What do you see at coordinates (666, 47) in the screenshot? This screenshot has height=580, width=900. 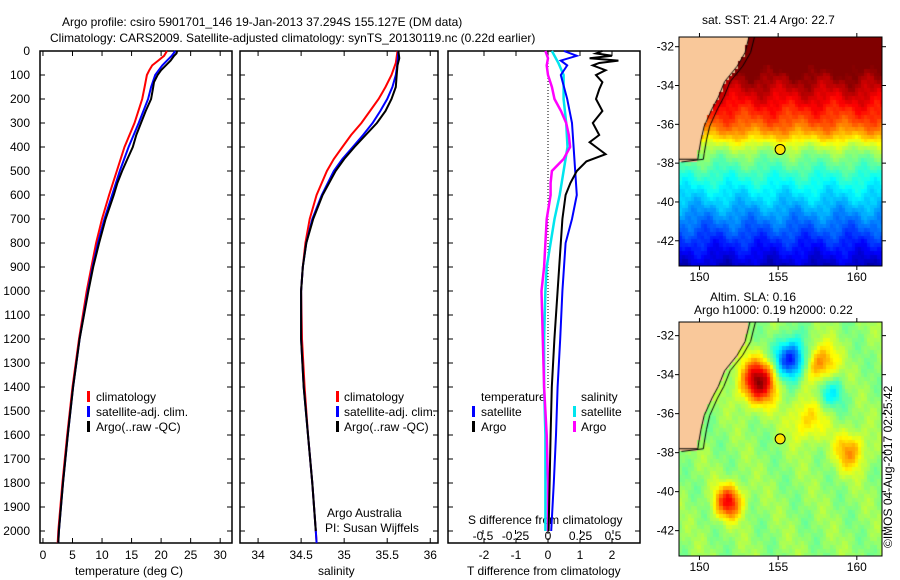 I see `lat-tick-label: -32` at bounding box center [666, 47].